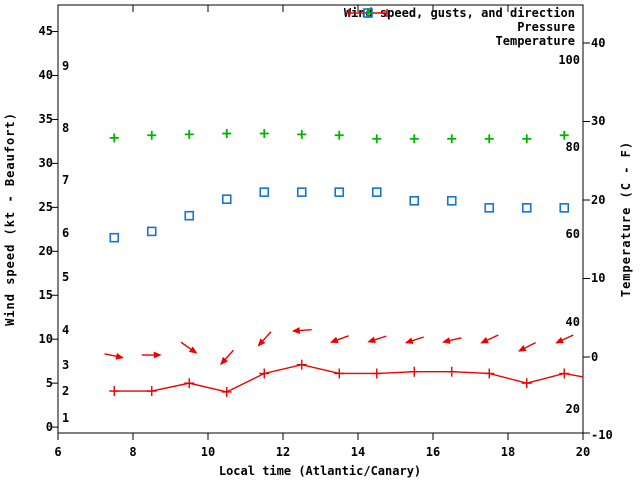 This screenshot has height=480, width=640. What do you see at coordinates (598, 199) in the screenshot?
I see `temp-c-tick-label: 20` at bounding box center [598, 199].